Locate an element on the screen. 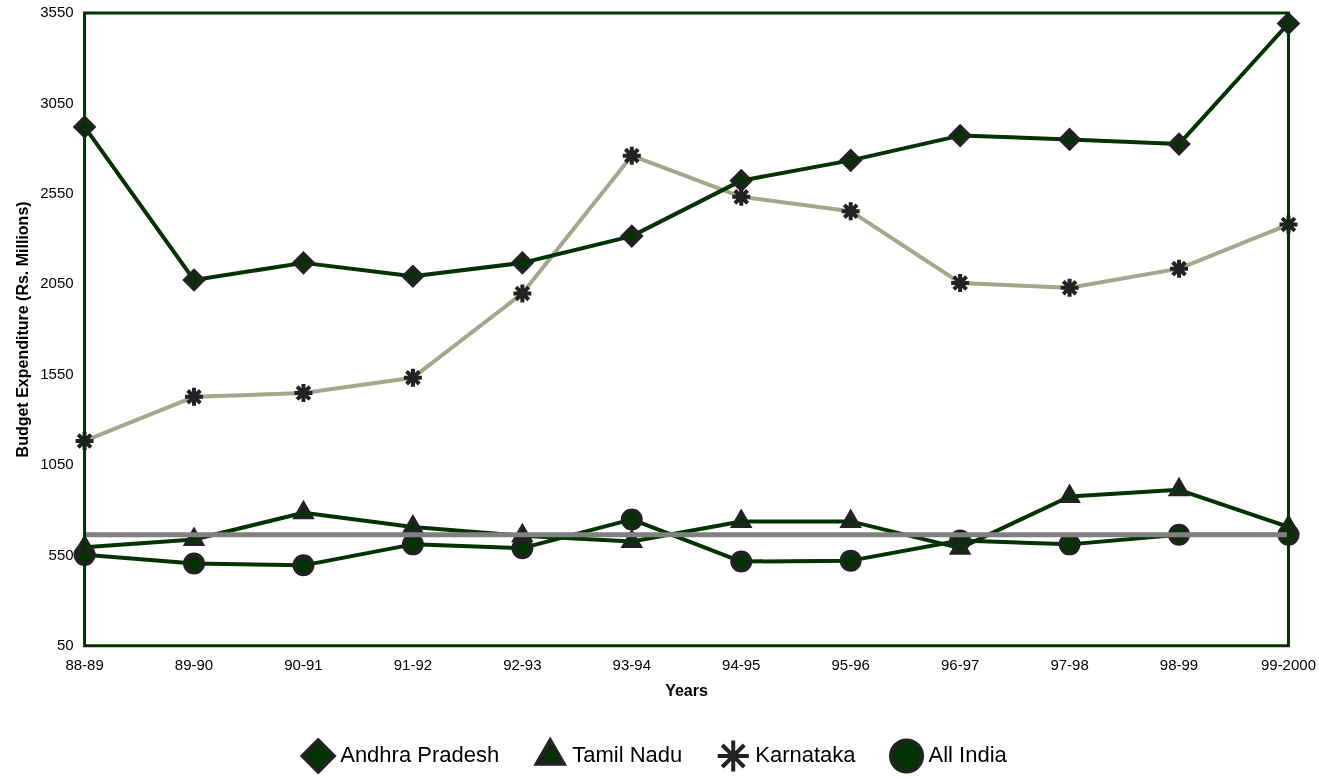  x-tick-label: 97-98 is located at coordinates (1069, 664).